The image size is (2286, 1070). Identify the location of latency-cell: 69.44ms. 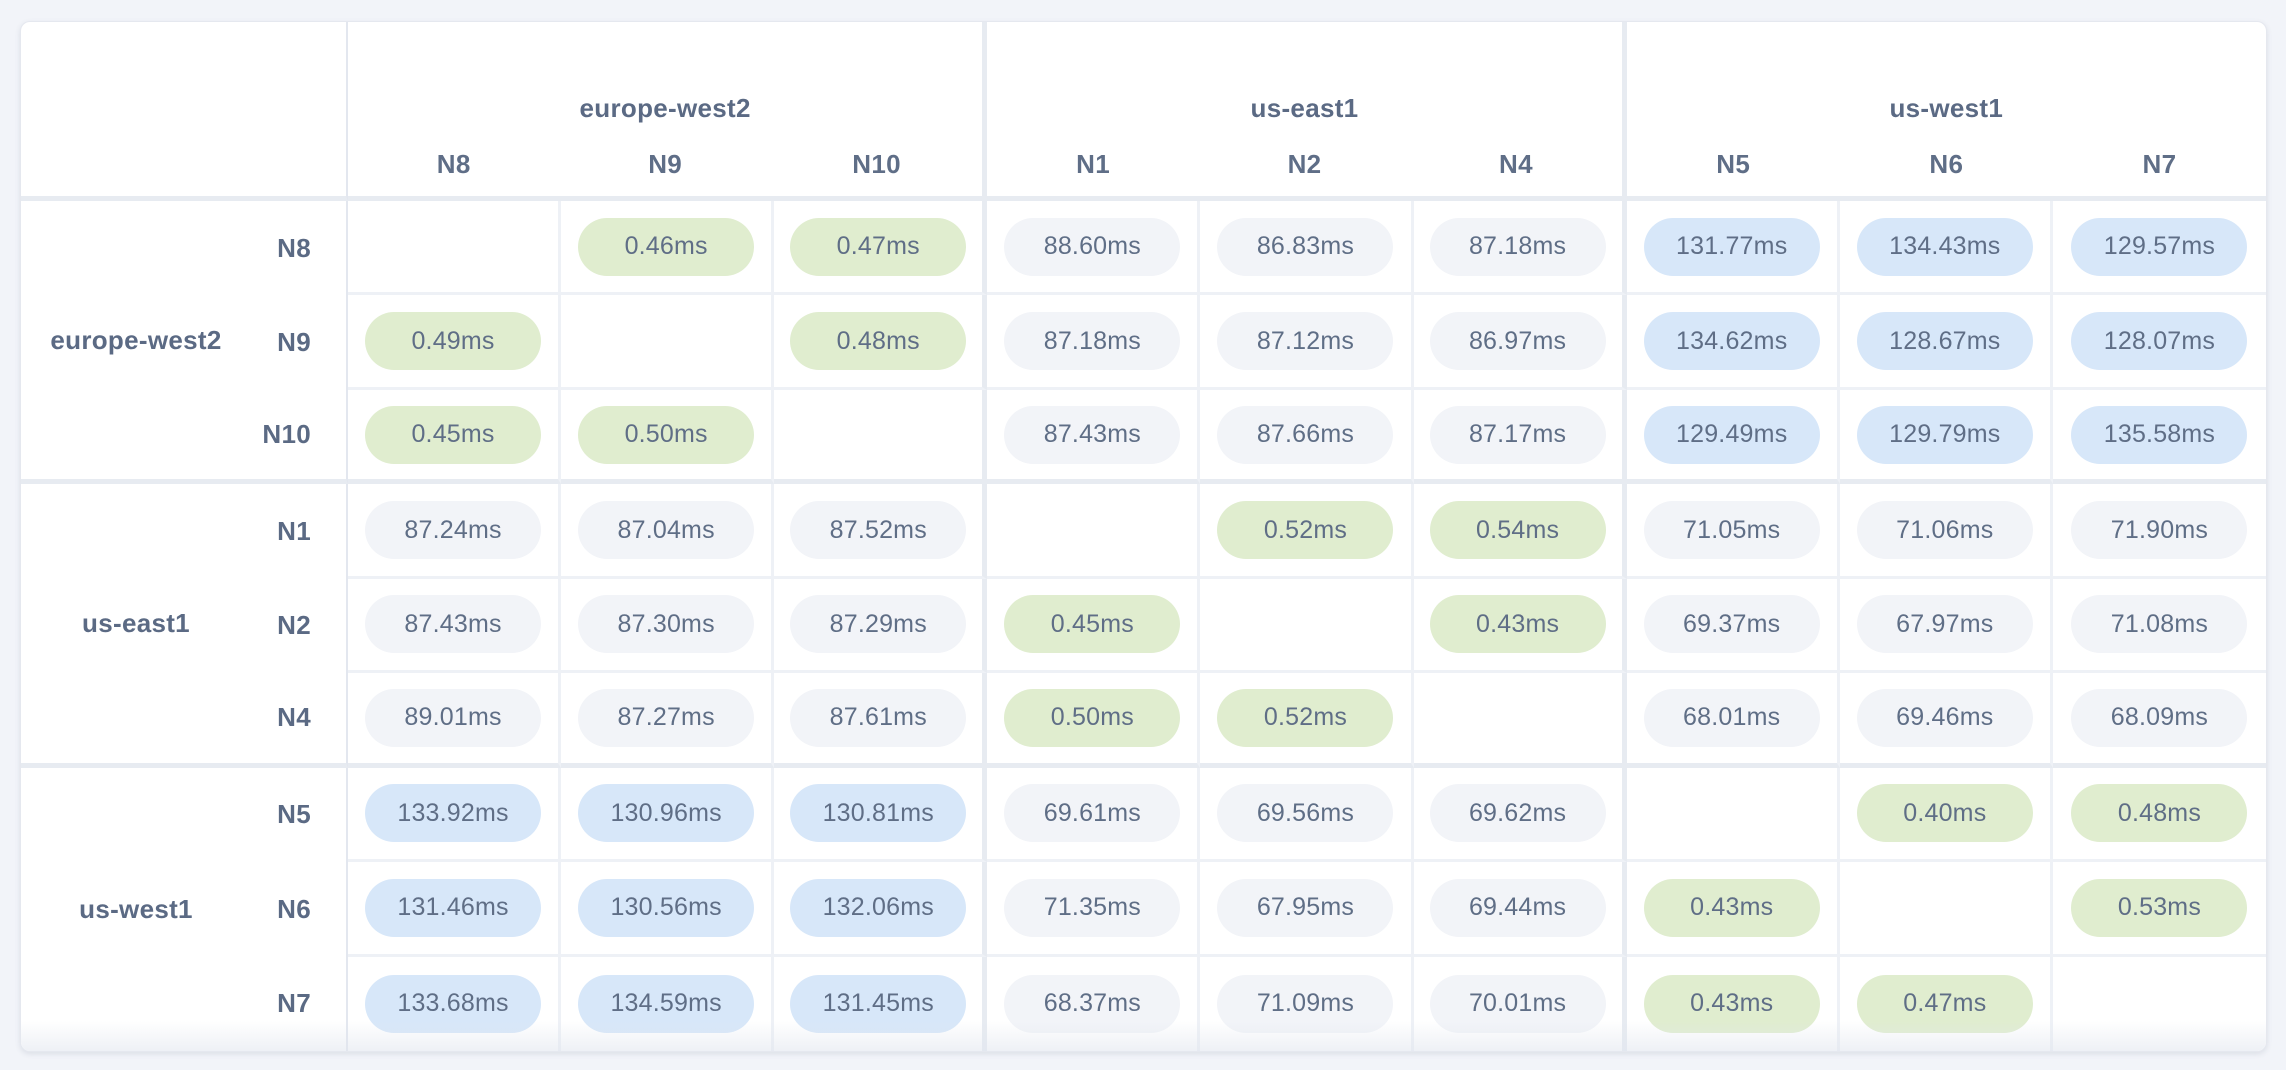
(1520, 909).